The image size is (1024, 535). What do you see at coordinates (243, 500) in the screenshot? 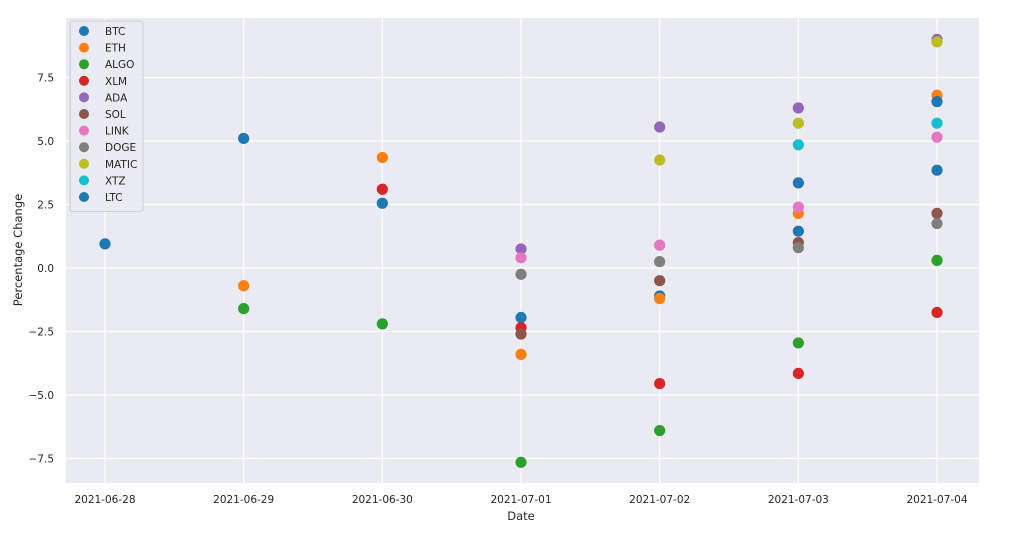
I see `x-tick-label: 2021-06-29` at bounding box center [243, 500].